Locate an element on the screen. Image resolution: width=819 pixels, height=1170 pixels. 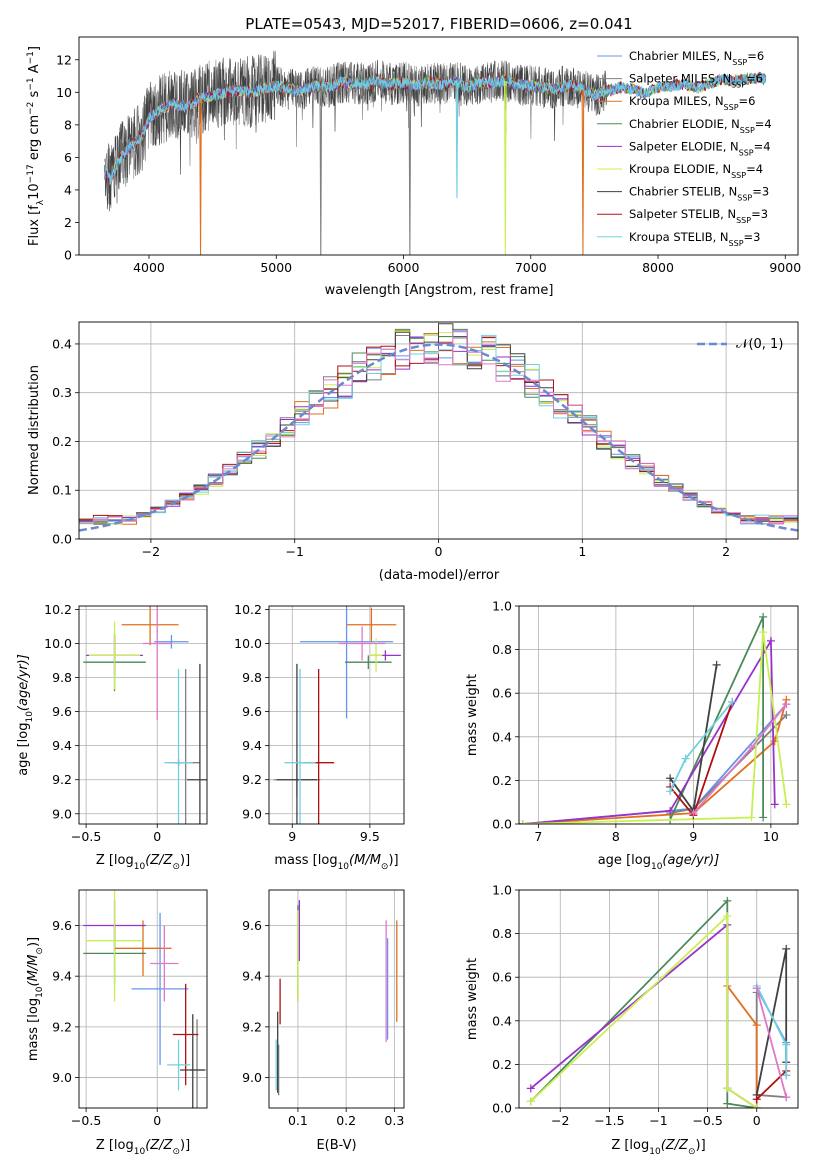
tick-label-y: 9.8 is located at coordinates (252, 677).